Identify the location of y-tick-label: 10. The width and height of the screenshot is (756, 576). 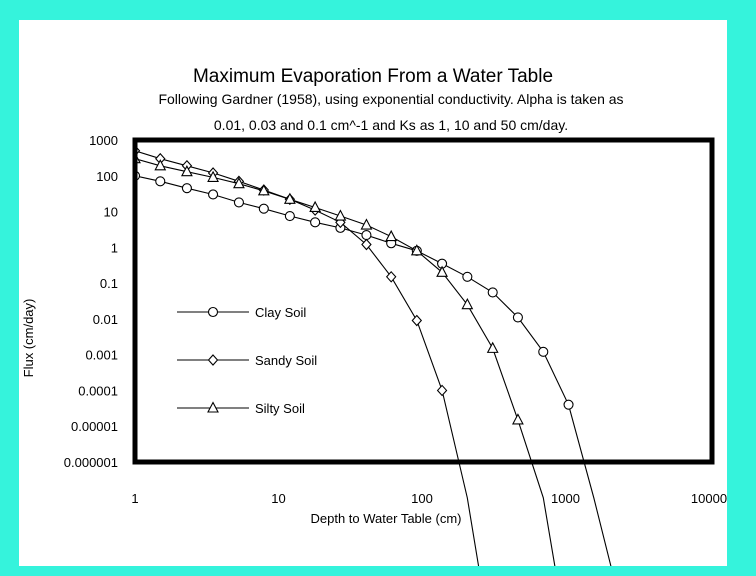
(111, 212).